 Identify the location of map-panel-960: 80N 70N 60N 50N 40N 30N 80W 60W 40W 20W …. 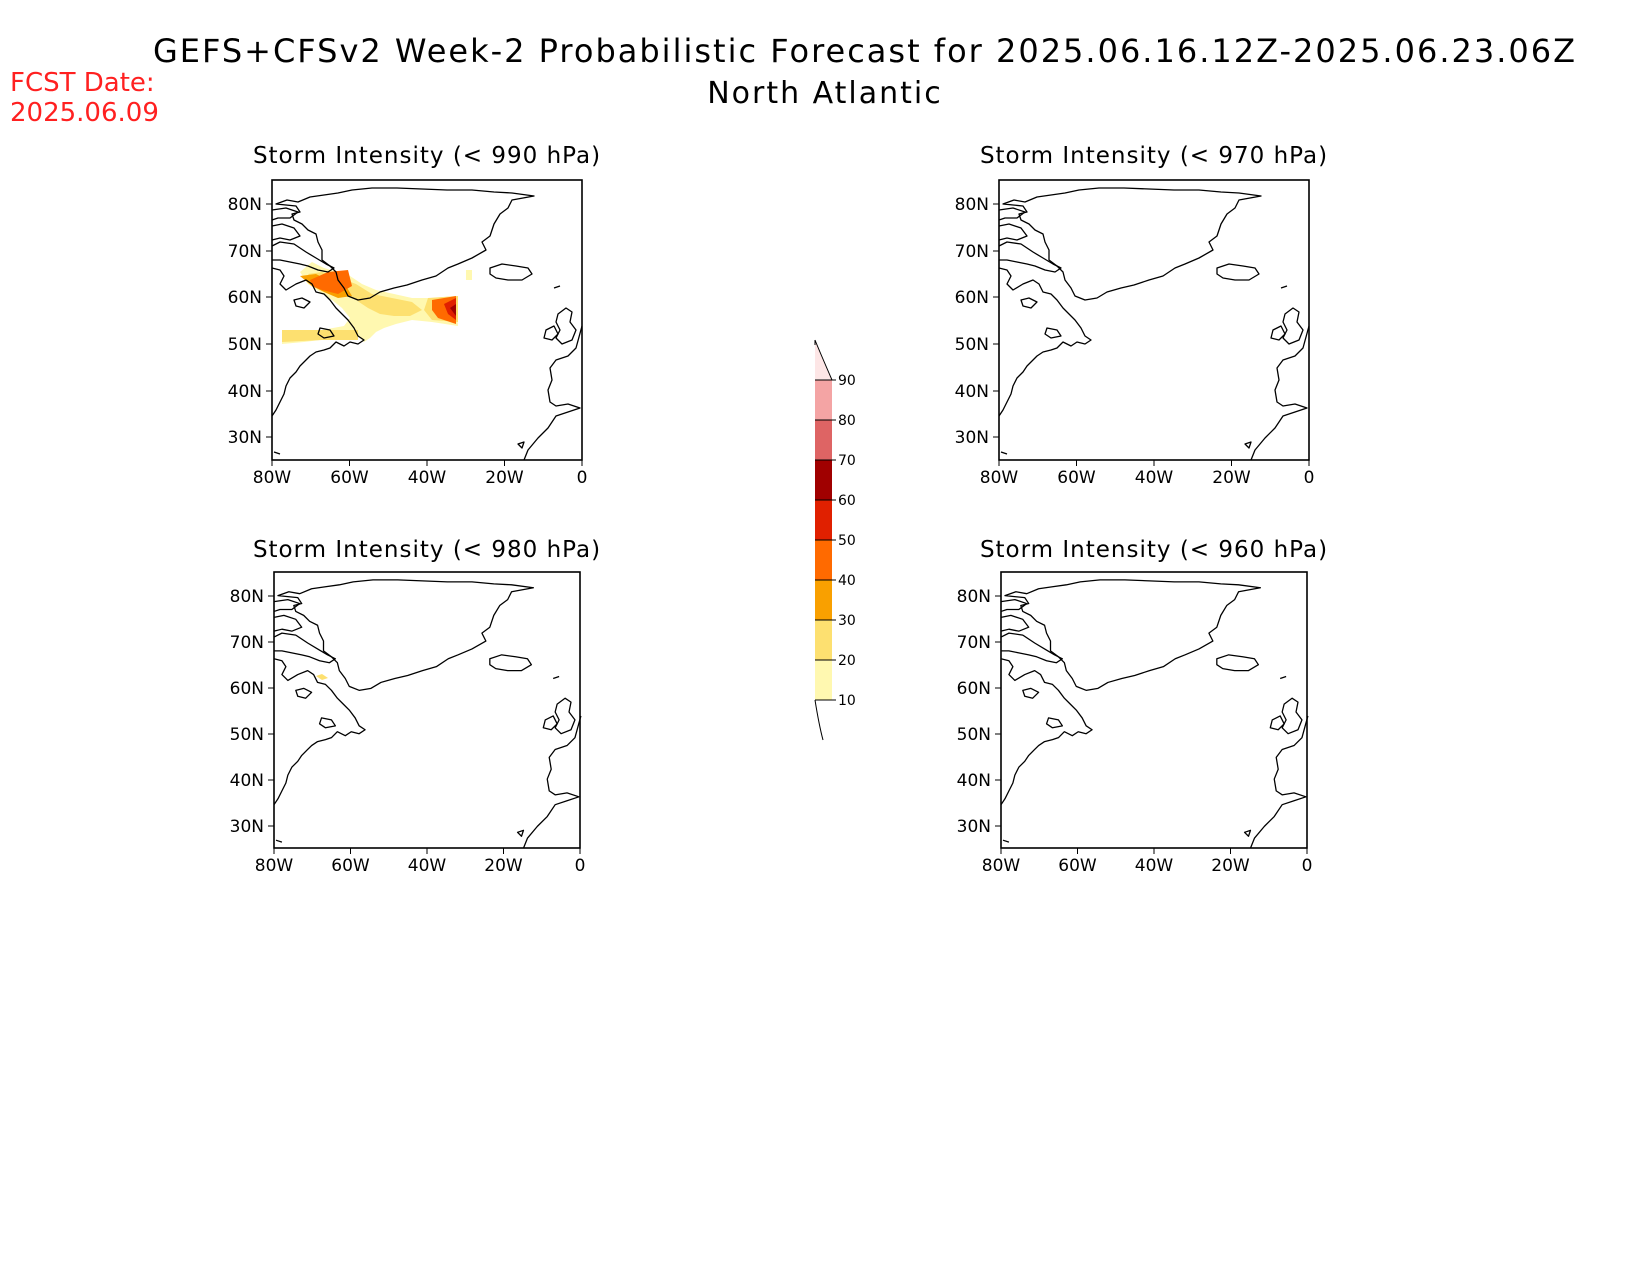
(1135, 723).